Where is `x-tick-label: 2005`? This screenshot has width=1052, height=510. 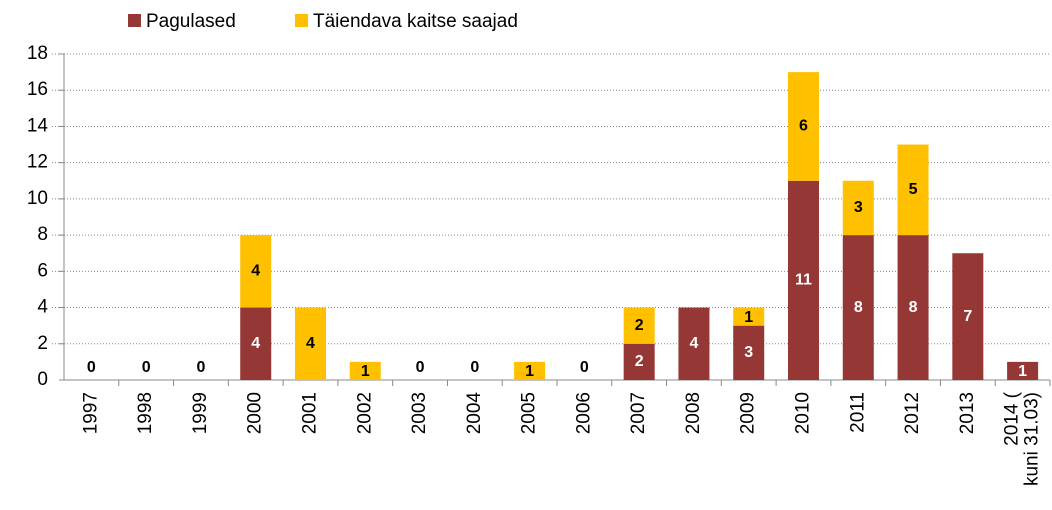
x-tick-label: 2005 is located at coordinates (529, 413).